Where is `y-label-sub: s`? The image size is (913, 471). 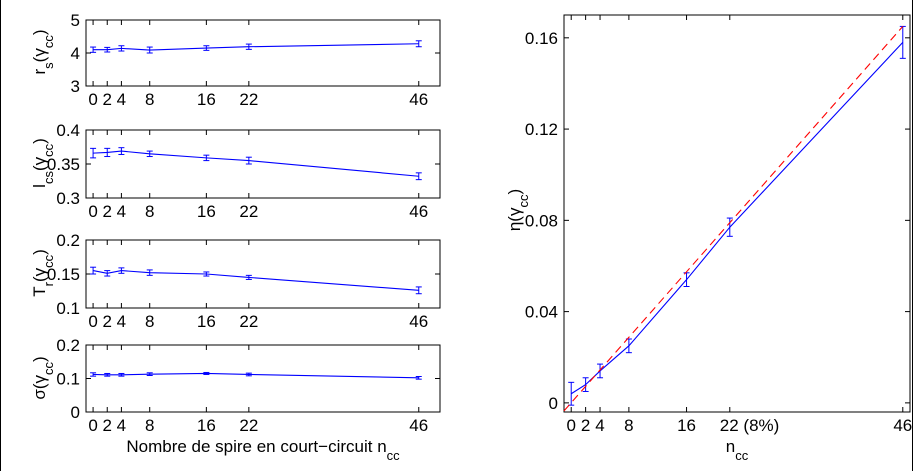
y-label-sub: s is located at coordinates (48, 65).